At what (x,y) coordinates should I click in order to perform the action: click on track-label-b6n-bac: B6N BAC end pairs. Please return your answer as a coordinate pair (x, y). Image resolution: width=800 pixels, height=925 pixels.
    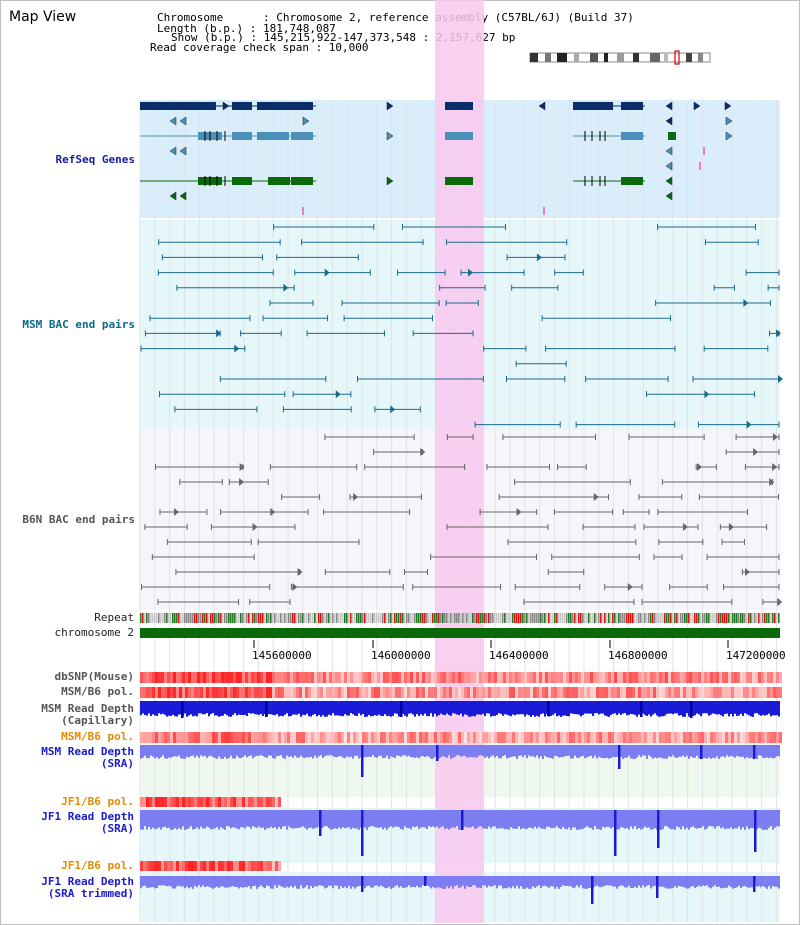
    Looking at the image, I should click on (78, 519).